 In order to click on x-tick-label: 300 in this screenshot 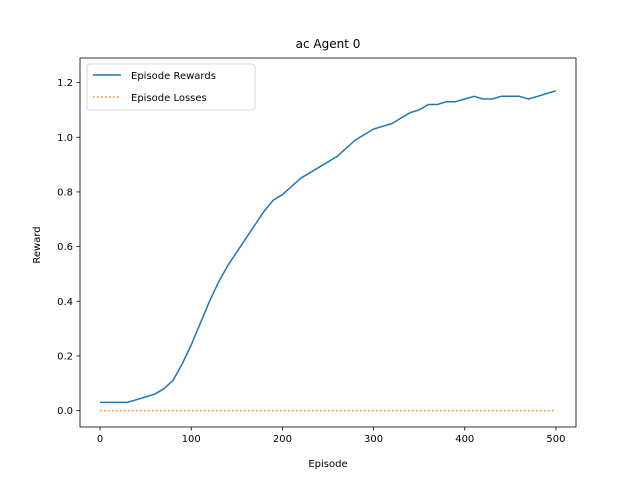, I will do `click(373, 439)`.